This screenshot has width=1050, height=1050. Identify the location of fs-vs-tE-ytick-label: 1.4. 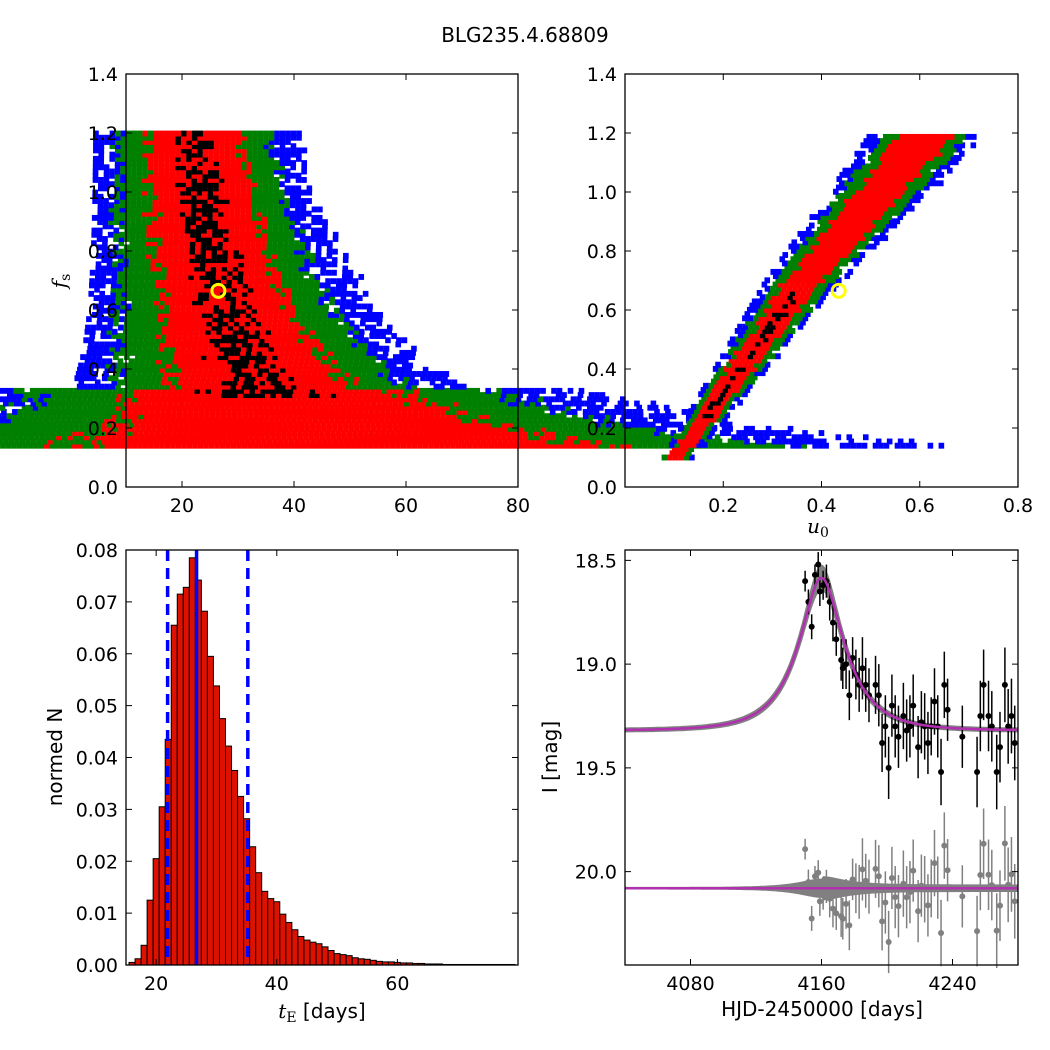
(103, 75).